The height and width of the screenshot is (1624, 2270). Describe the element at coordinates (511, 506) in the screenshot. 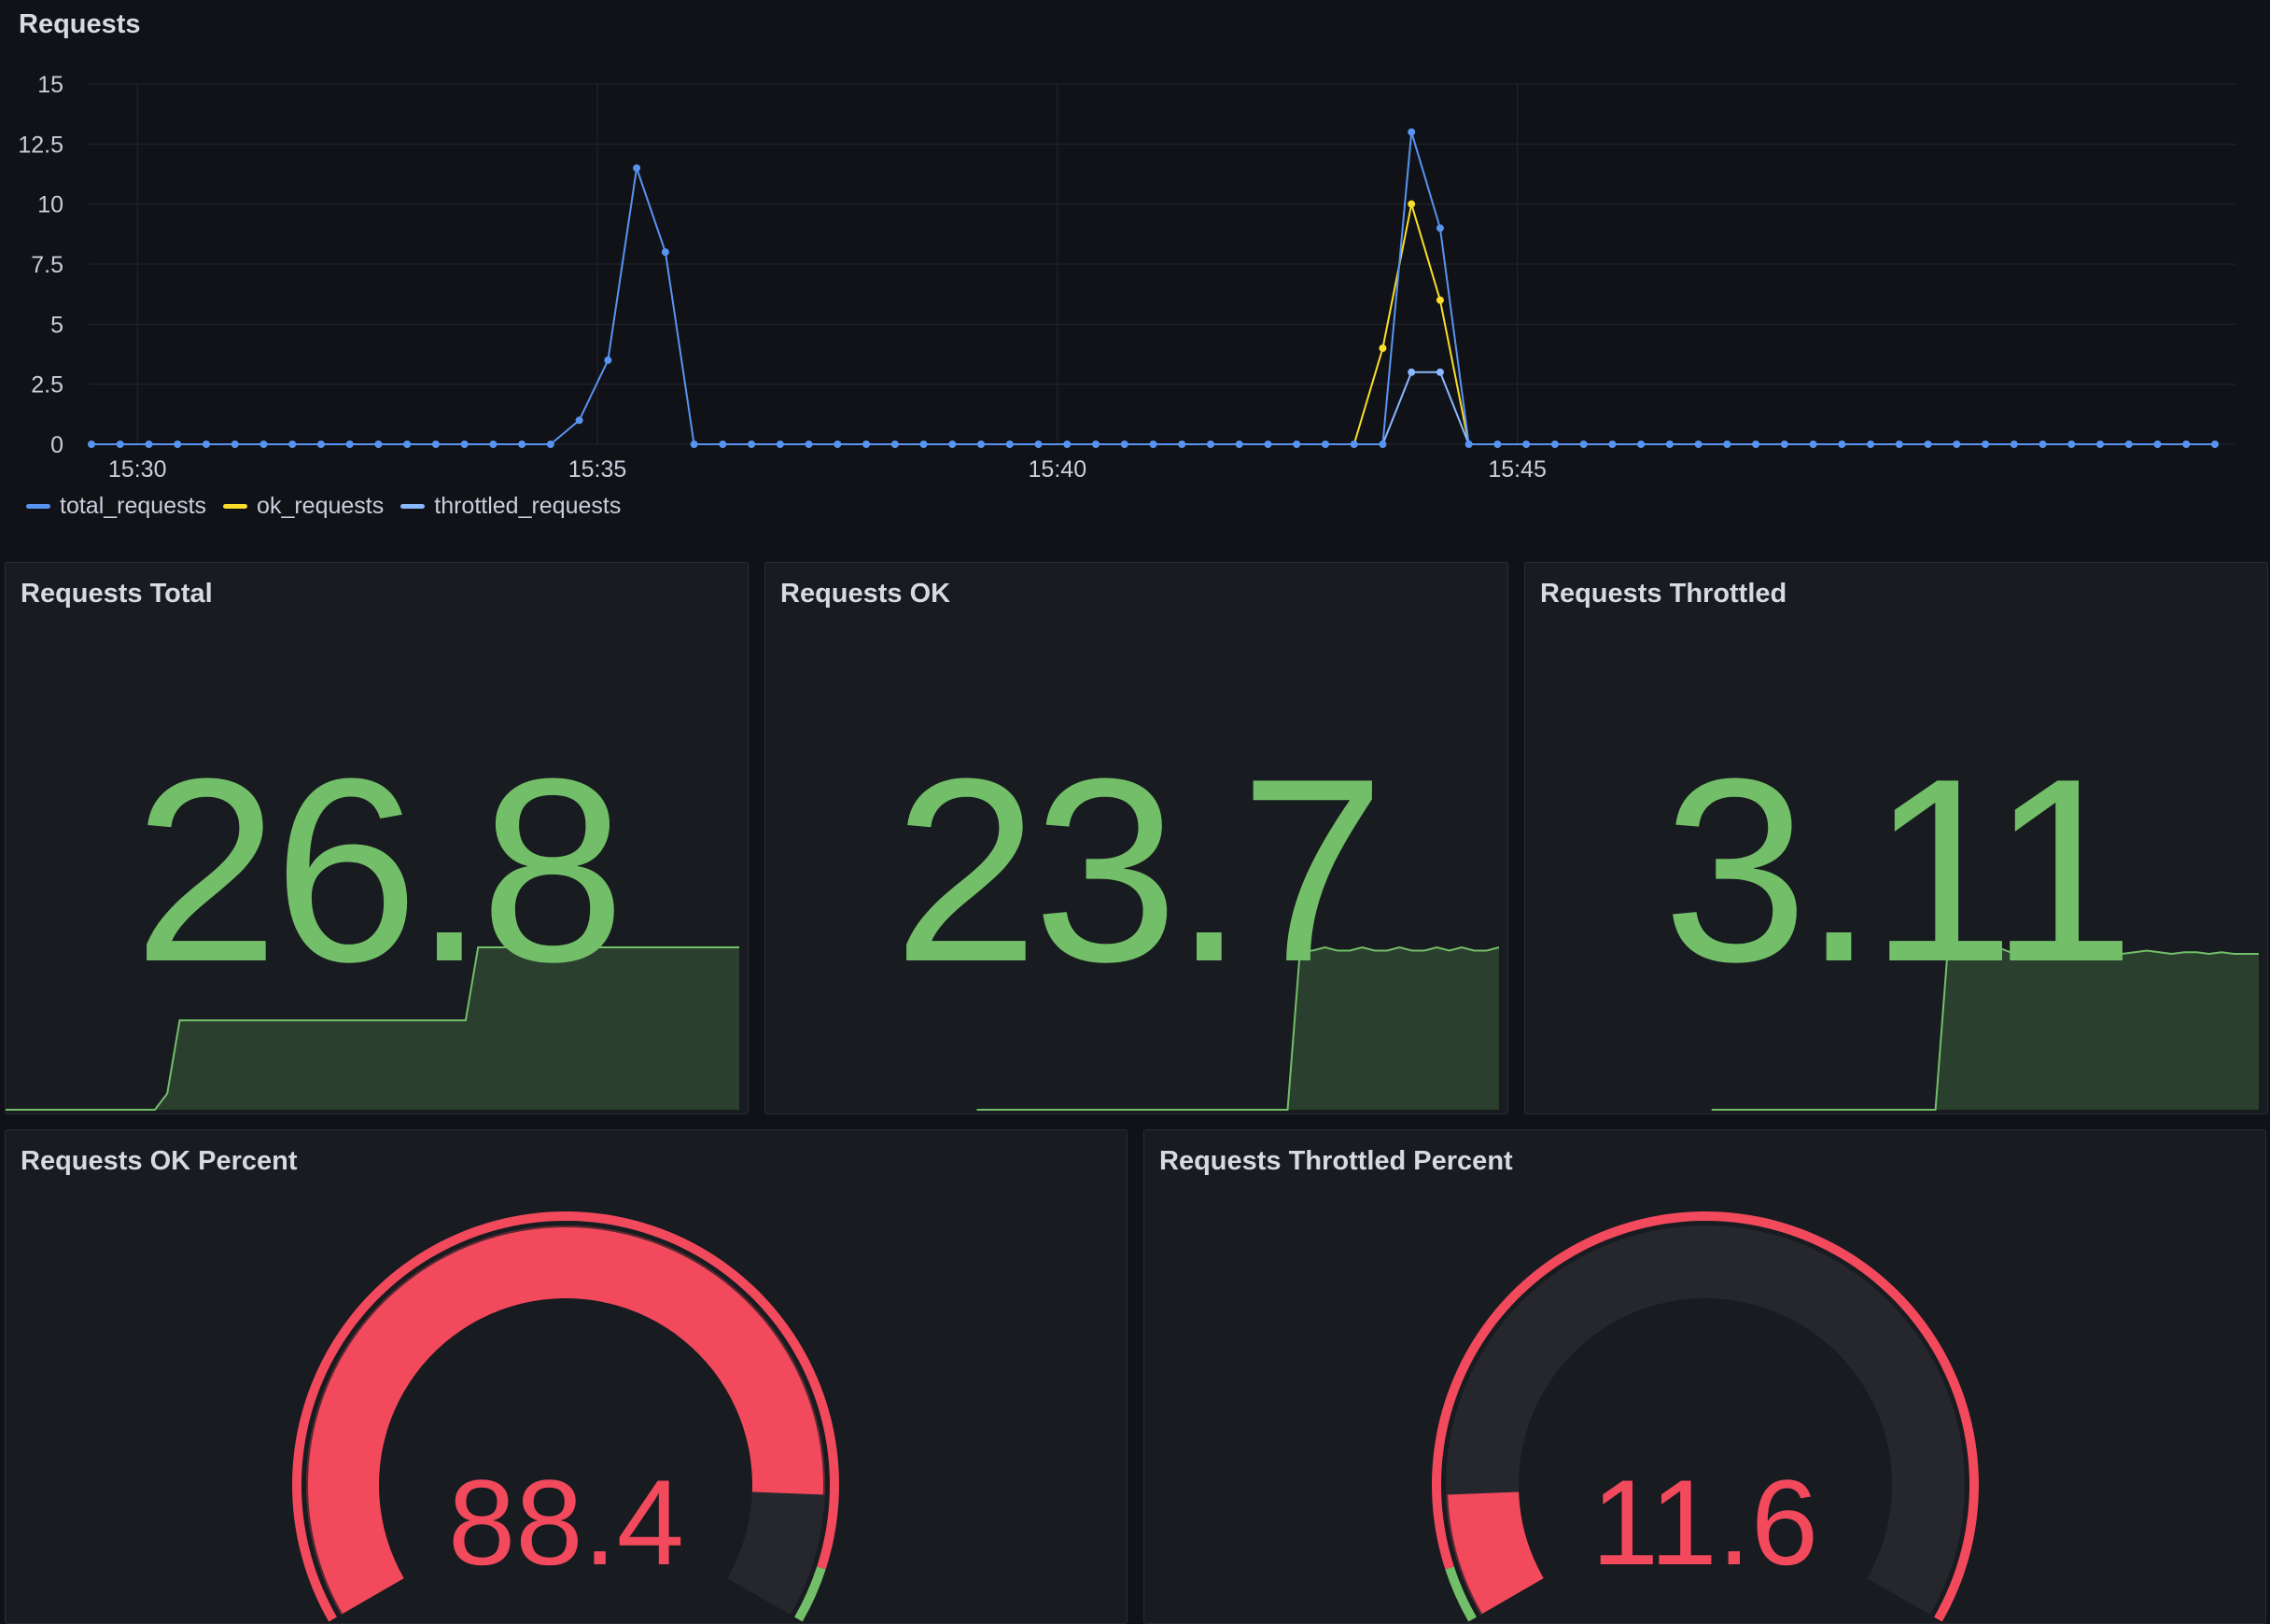

I see `legend-item-throttled-requests: throttled_requests` at that location.